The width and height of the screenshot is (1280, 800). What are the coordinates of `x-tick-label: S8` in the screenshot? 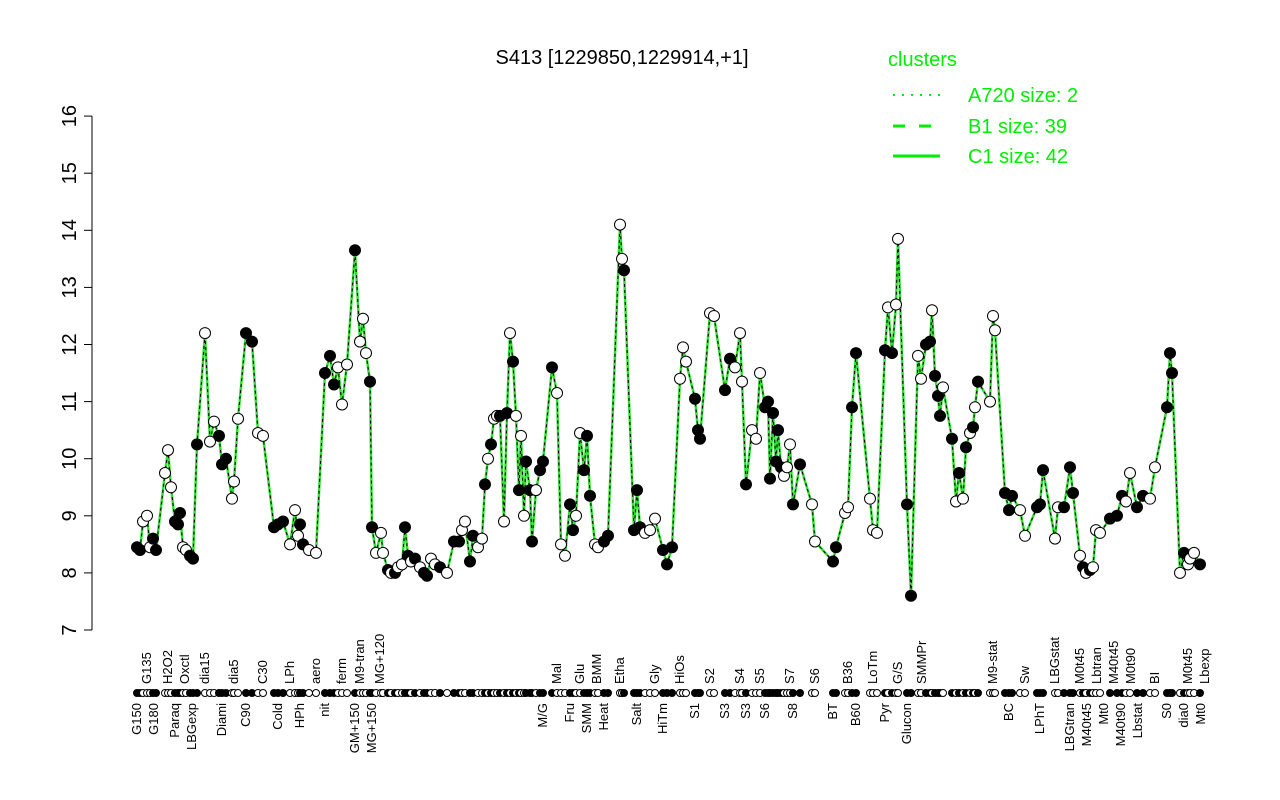 It's located at (792, 711).